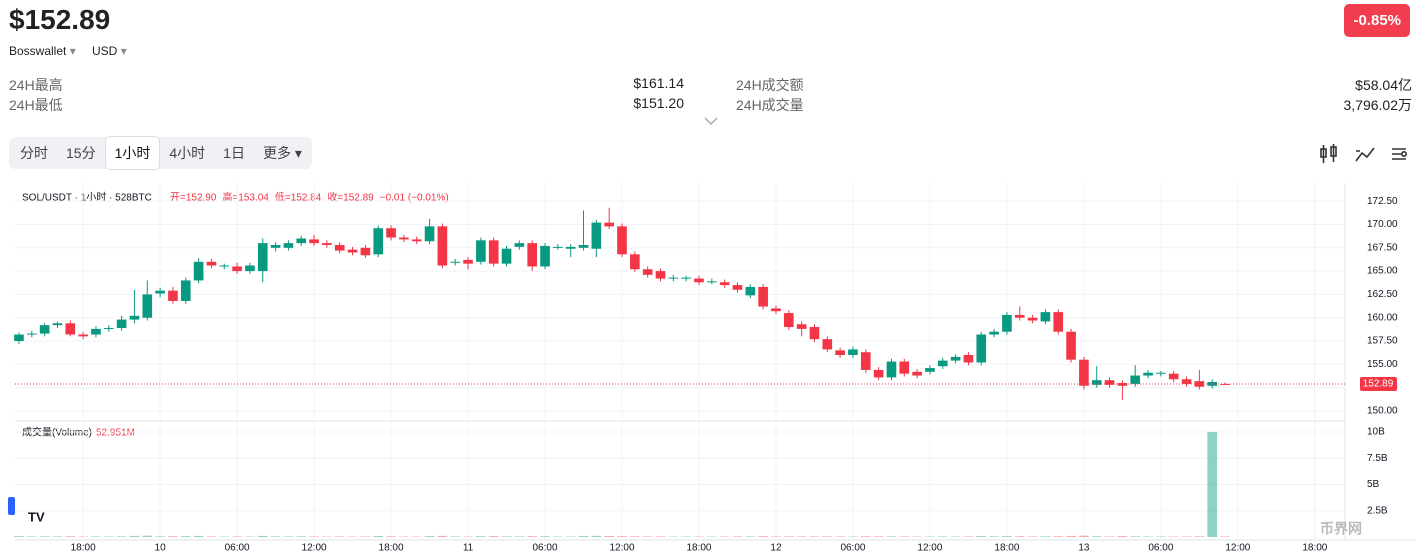 This screenshot has height=560, width=1415. I want to click on stat-label: 24H最高, so click(36, 85).